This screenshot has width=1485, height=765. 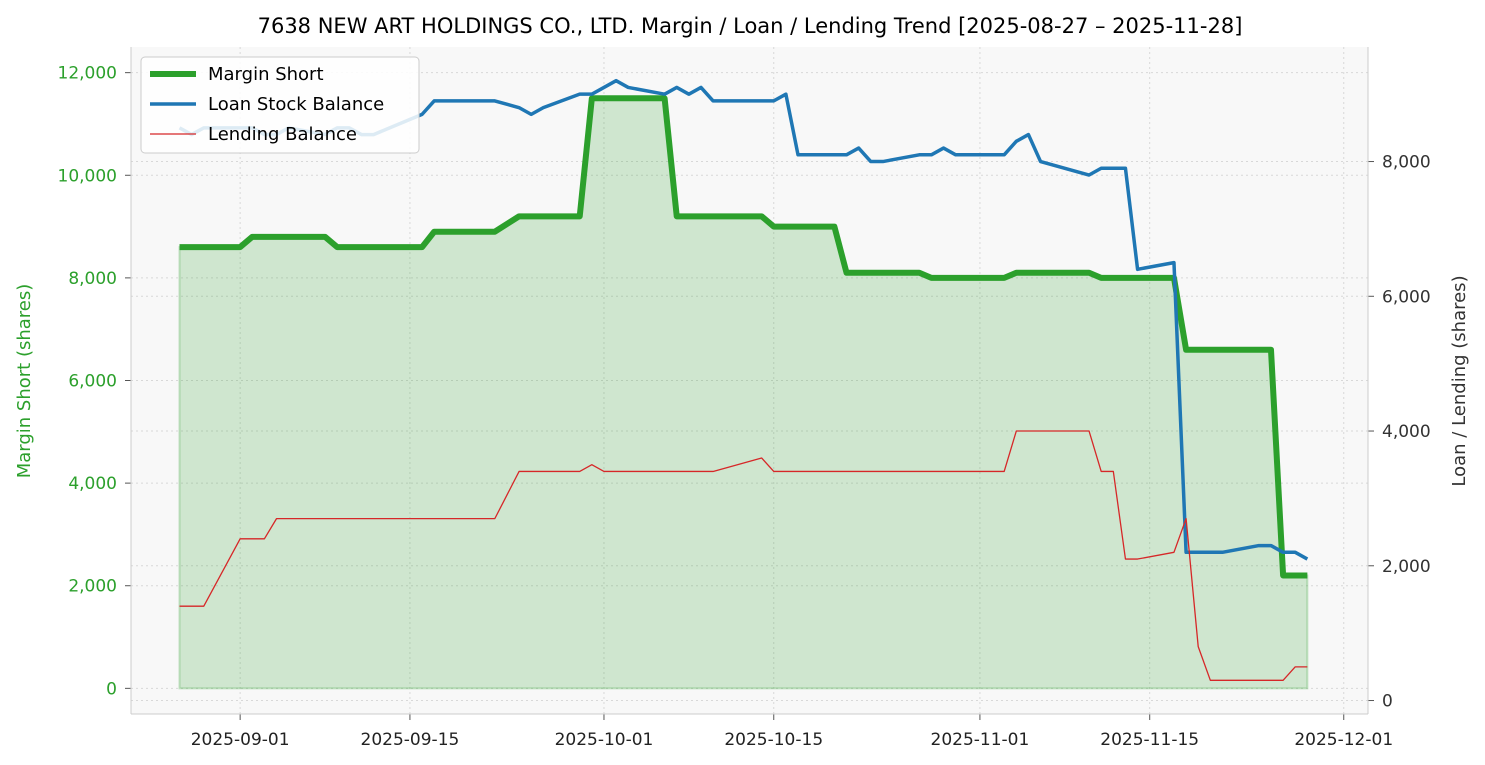 What do you see at coordinates (92, 382) in the screenshot?
I see `y-tick-label-left: 6,000` at bounding box center [92, 382].